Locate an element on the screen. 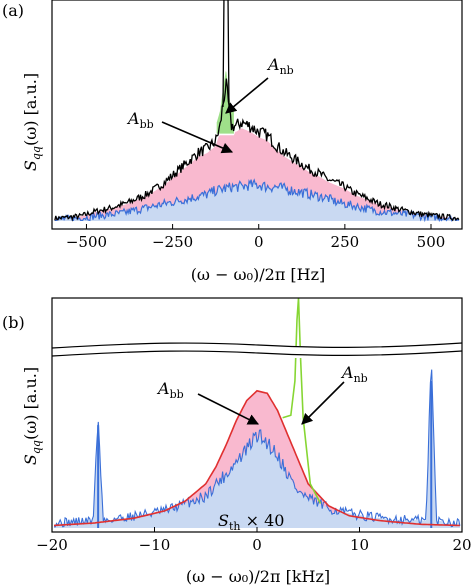 This screenshot has height=588, width=474. panel-a-xtick-label: 500 is located at coordinates (431, 242).